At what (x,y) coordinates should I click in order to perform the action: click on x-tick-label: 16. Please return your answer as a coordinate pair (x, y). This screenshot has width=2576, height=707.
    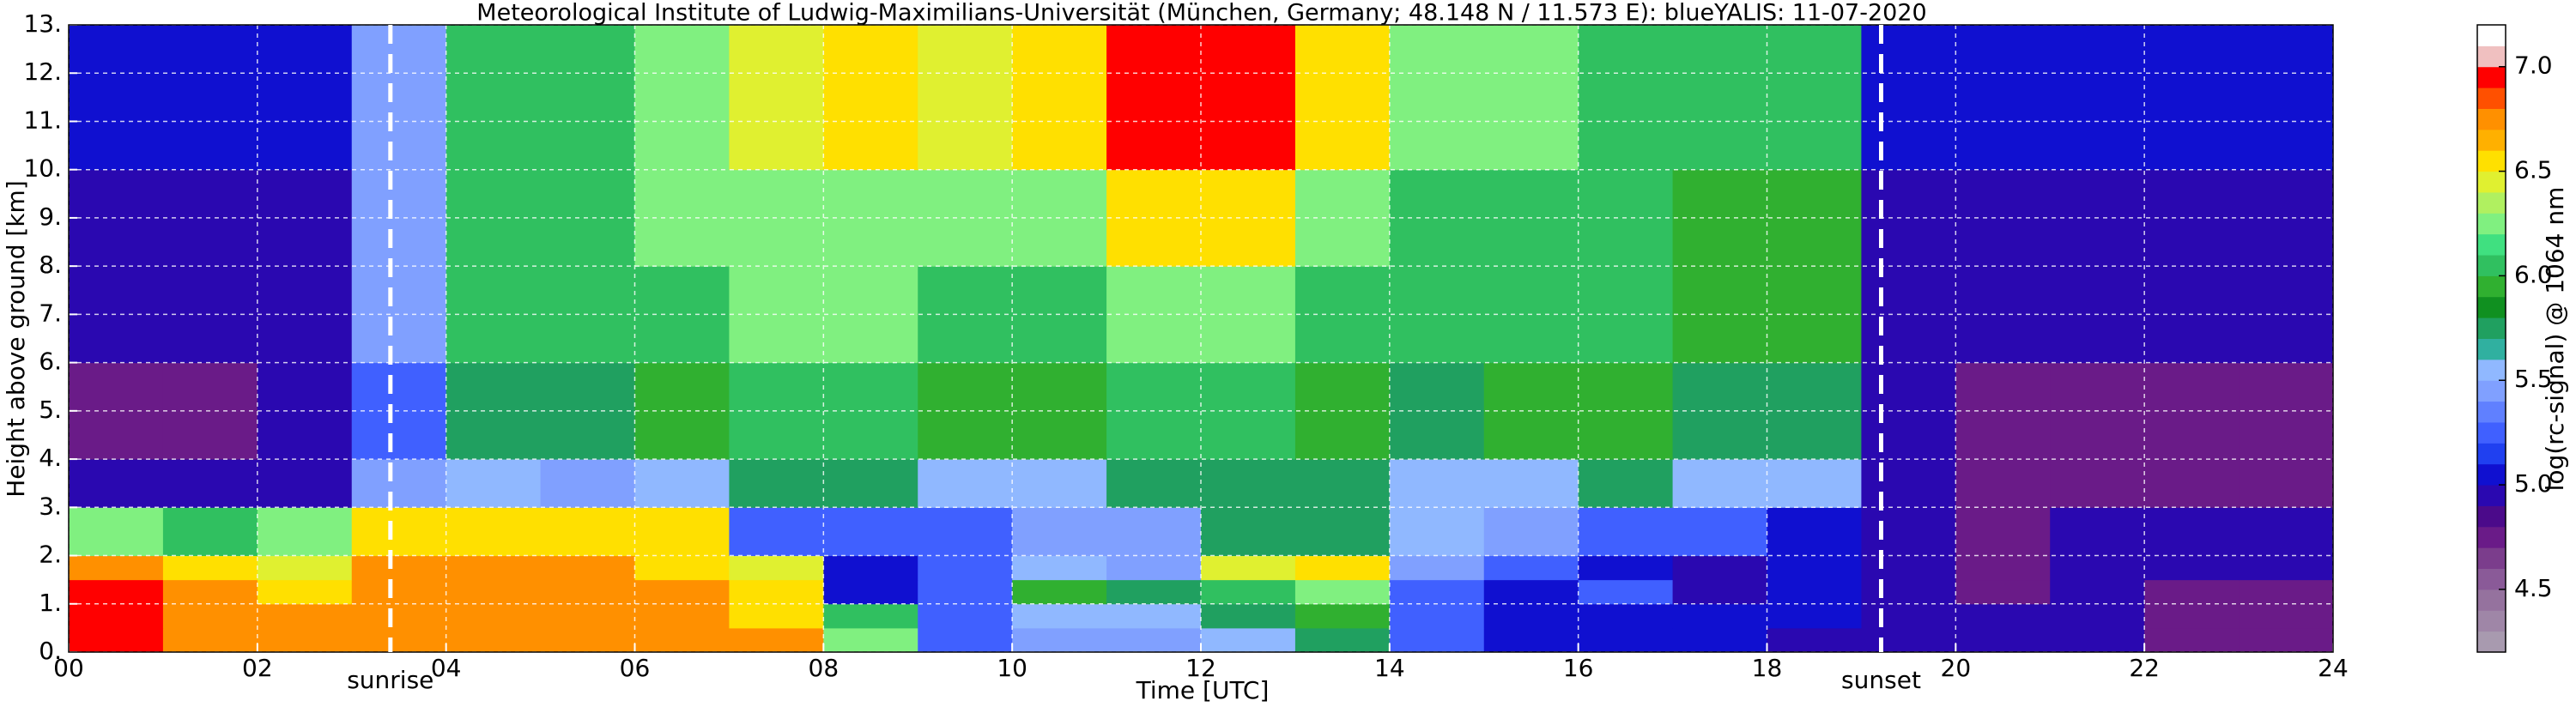
    Looking at the image, I should click on (1578, 668).